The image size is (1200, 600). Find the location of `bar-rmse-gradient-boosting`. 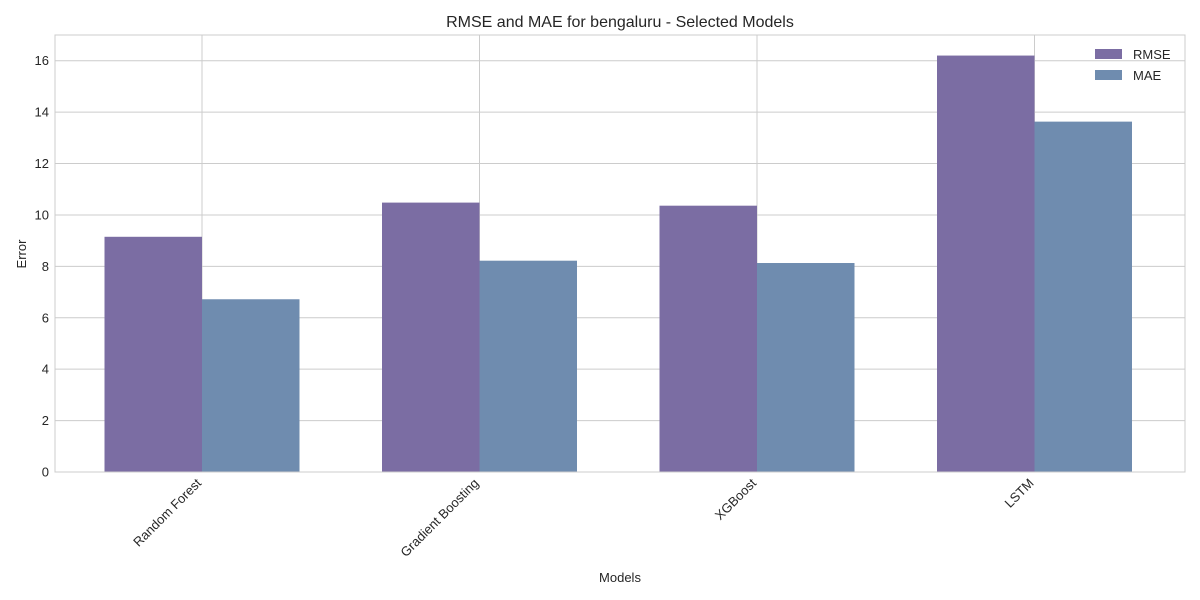

bar-rmse-gradient-boosting is located at coordinates (431, 337).